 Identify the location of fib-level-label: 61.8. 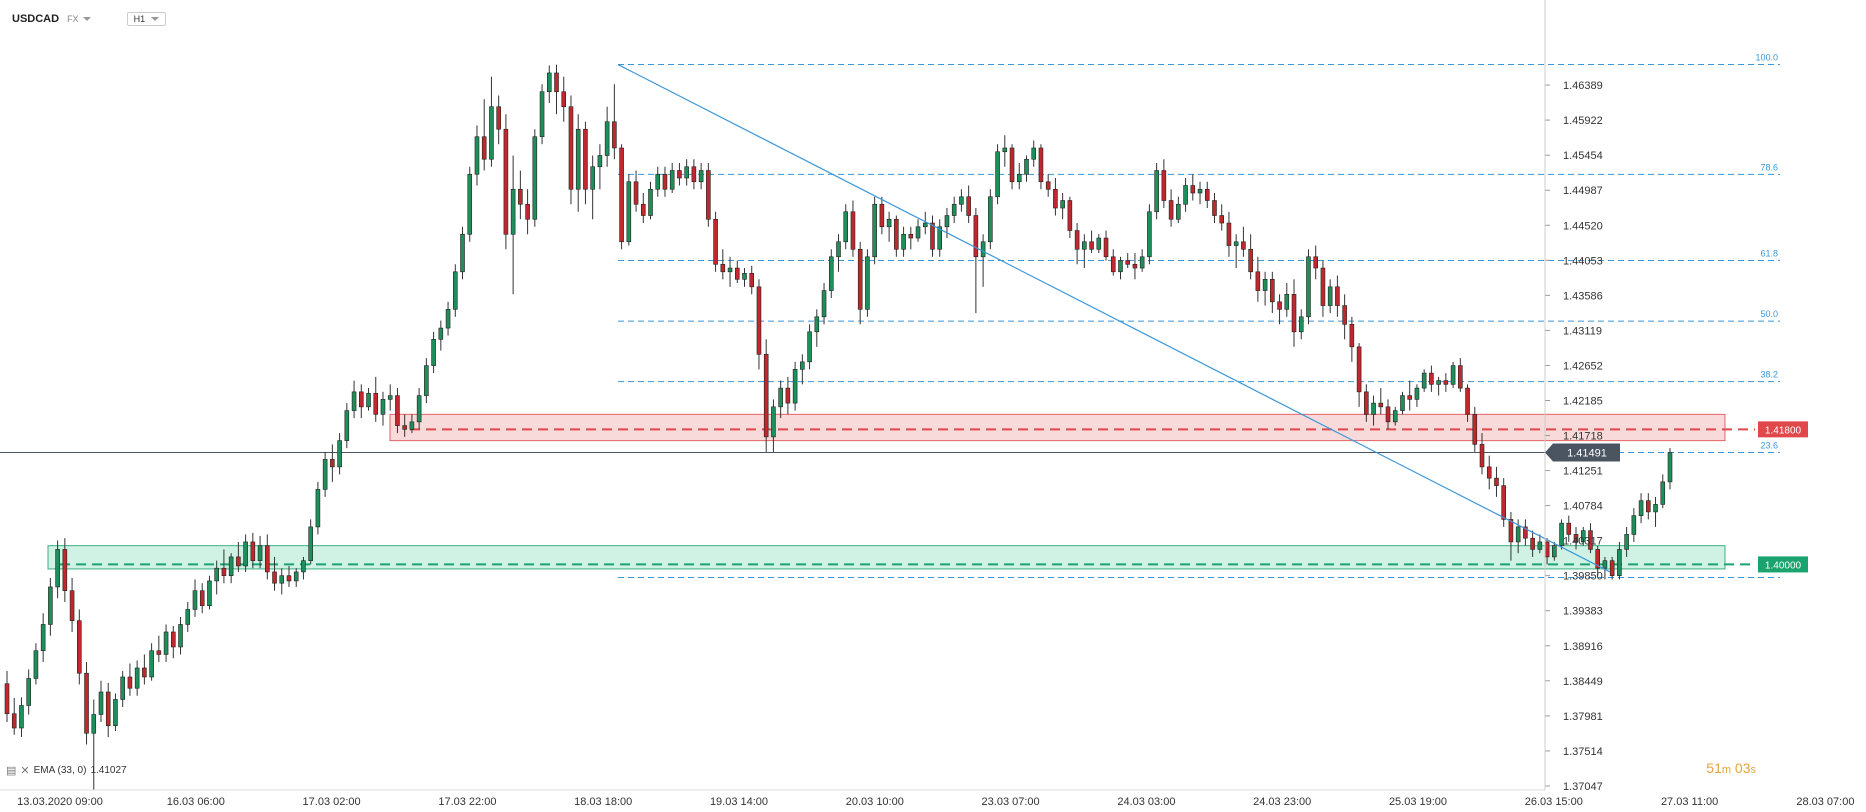
(1769, 254).